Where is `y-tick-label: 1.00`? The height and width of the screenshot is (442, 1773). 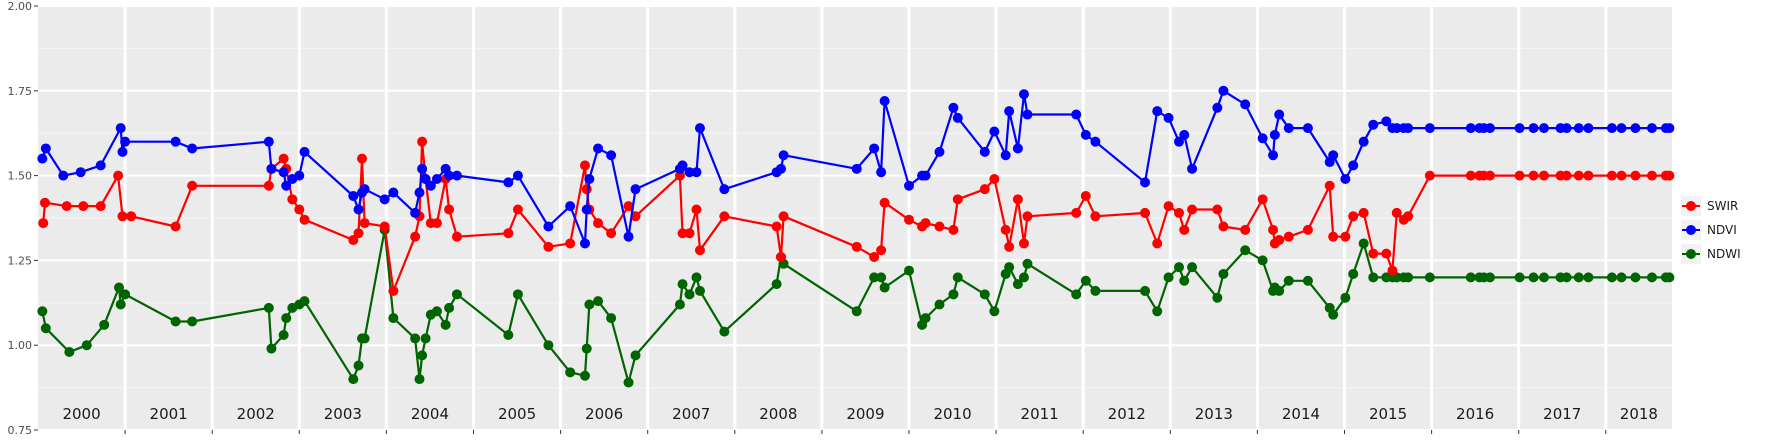
y-tick-label: 1.00 is located at coordinates (20, 345).